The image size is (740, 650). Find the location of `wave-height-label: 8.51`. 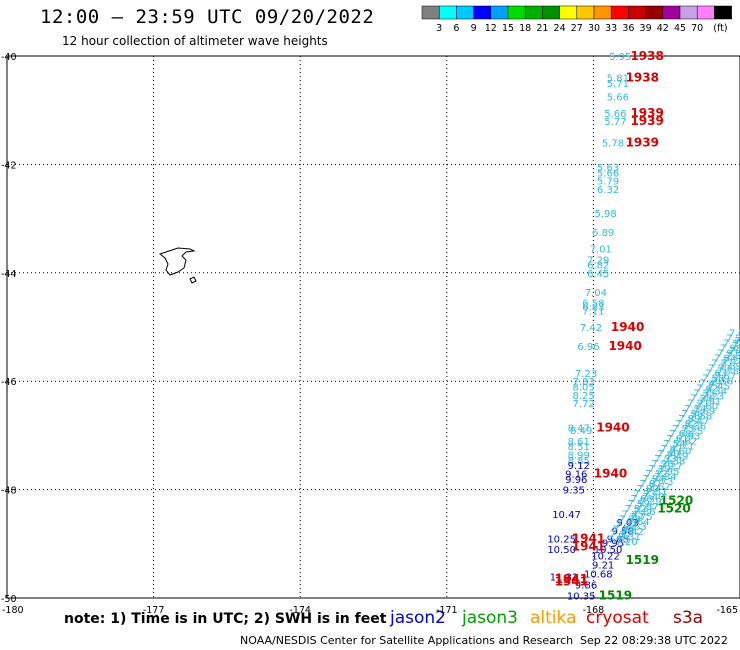

wave-height-label: 8.51 is located at coordinates (579, 447).